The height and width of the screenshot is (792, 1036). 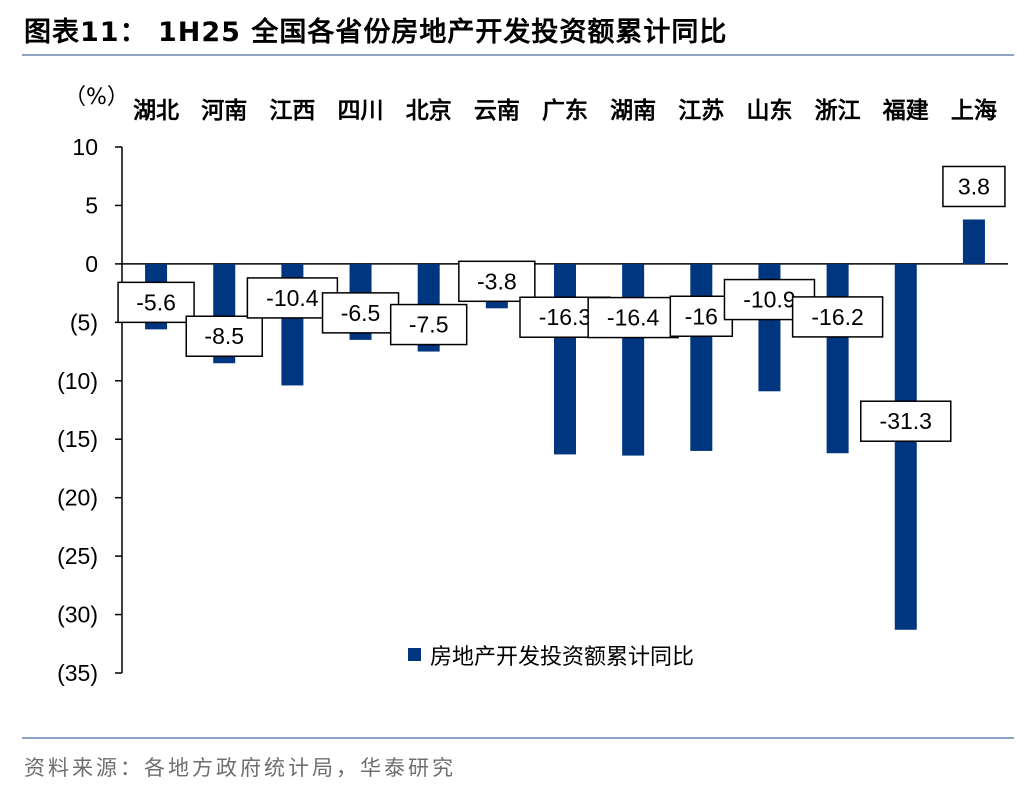 I want to click on data-label: -16.3, so click(x=565, y=317).